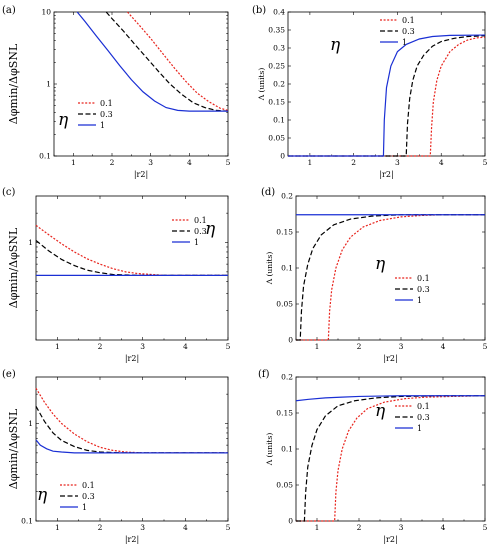 This screenshot has height=550, width=495. I want to click on y-tick-label: 10, so click(46, 12).